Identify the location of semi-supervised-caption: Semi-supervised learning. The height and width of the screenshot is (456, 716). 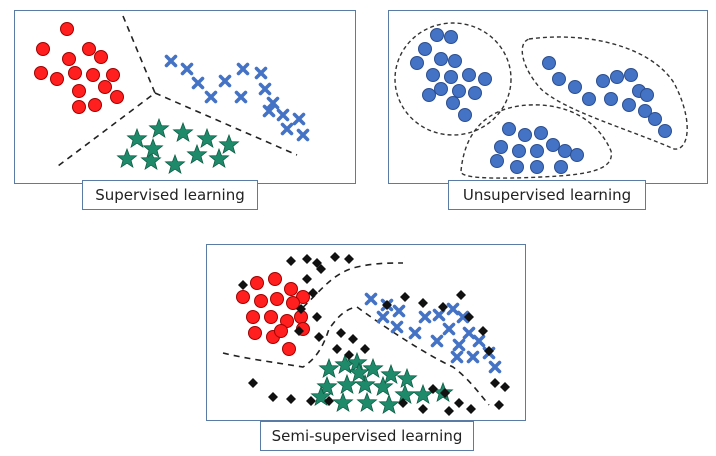
(367, 436).